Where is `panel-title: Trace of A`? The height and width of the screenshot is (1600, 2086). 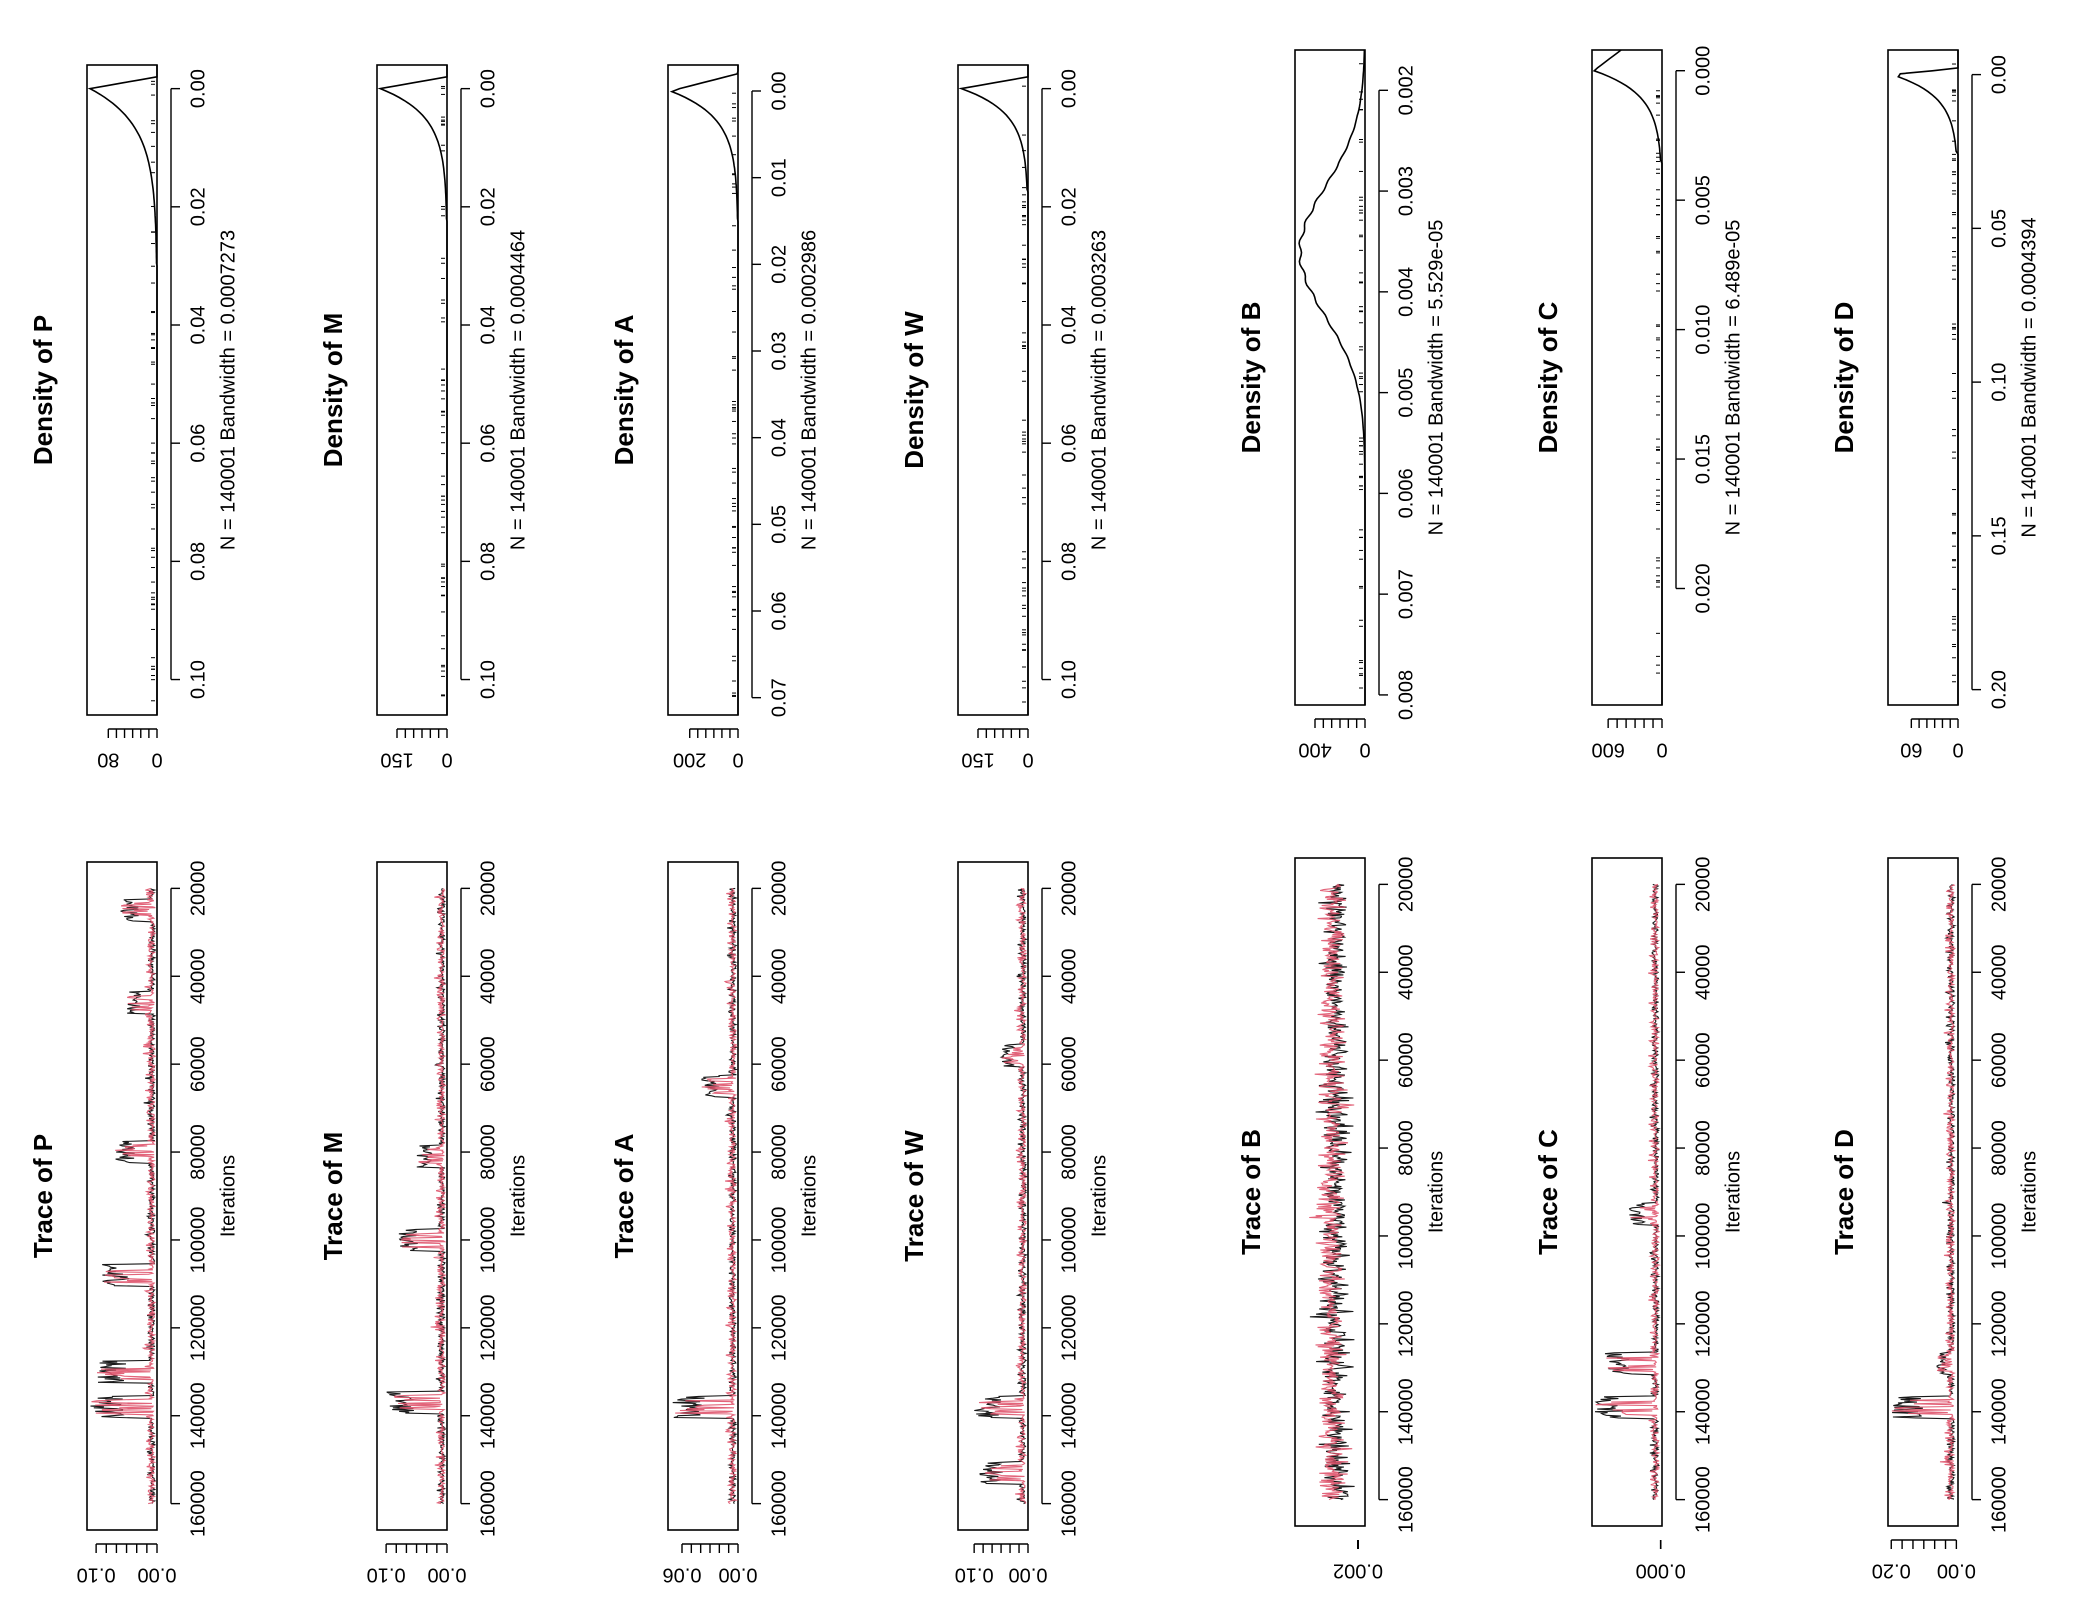
panel-title: Trace of A is located at coordinates (624, 1195).